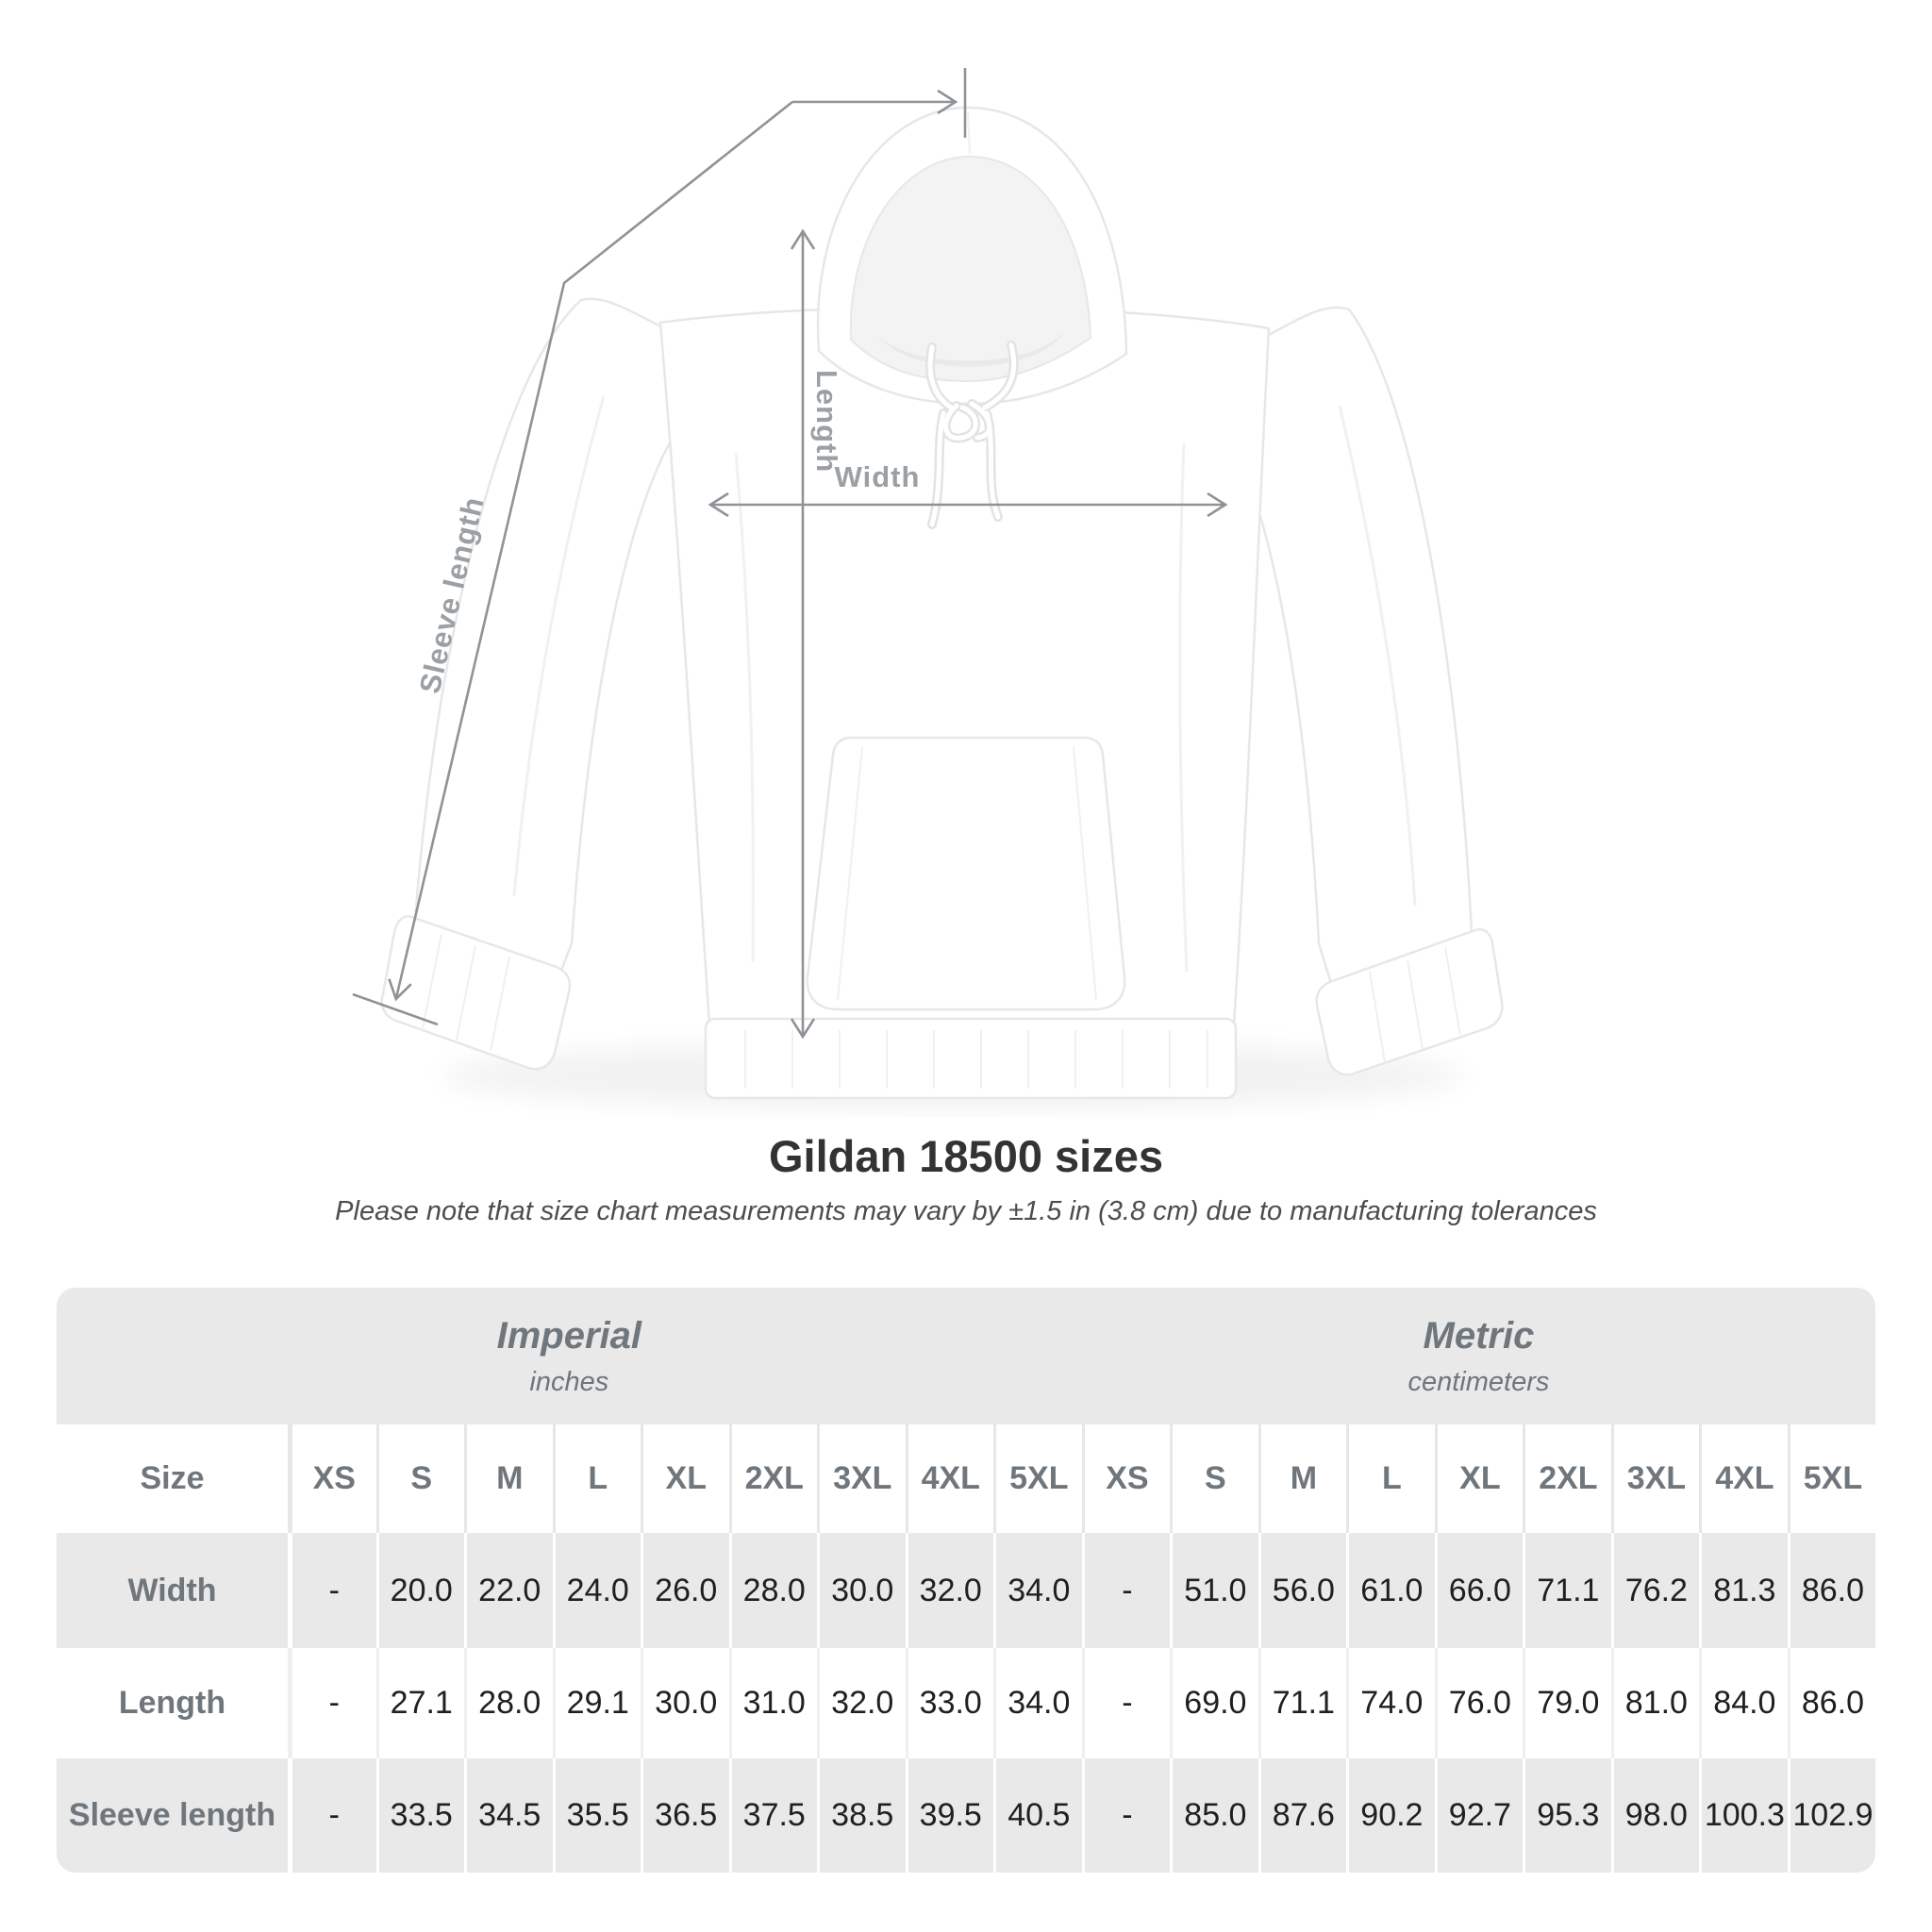  Describe the element at coordinates (420, 1591) in the screenshot. I see `value-cell: 20.0` at that location.